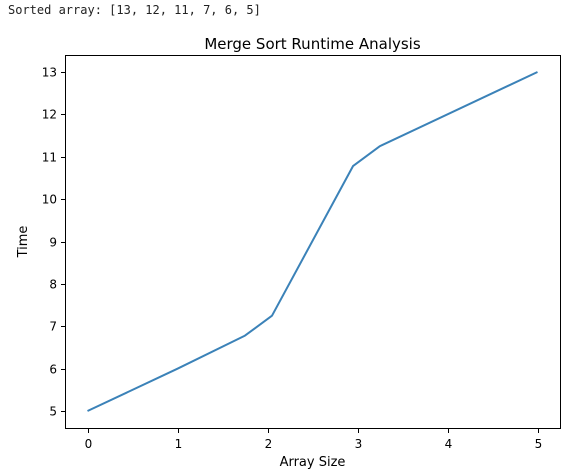  Describe the element at coordinates (53, 412) in the screenshot. I see `y-tick-label: 5` at that location.